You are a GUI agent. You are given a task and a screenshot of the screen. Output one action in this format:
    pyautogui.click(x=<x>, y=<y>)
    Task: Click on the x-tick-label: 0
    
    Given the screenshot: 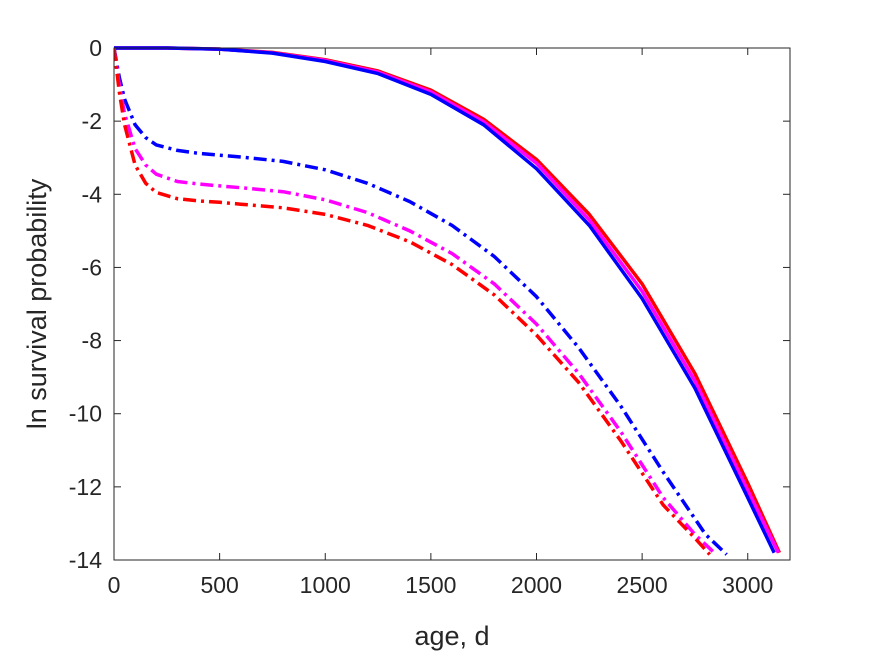 What is the action you would take?
    pyautogui.click(x=114, y=585)
    